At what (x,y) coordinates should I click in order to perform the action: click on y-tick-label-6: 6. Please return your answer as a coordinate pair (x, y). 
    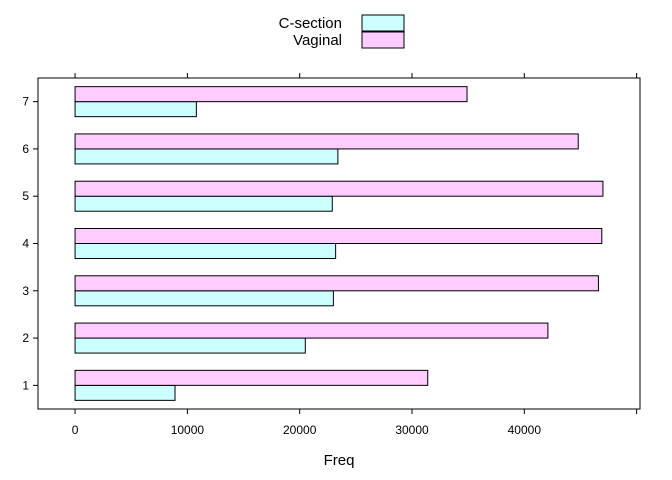
    Looking at the image, I should click on (25, 149).